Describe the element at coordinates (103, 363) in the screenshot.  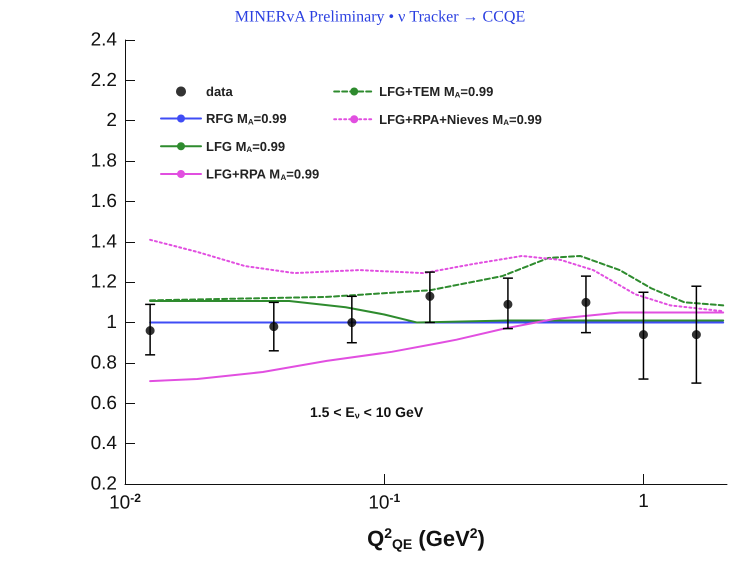
I see `y-tick-label: 0.8` at that location.